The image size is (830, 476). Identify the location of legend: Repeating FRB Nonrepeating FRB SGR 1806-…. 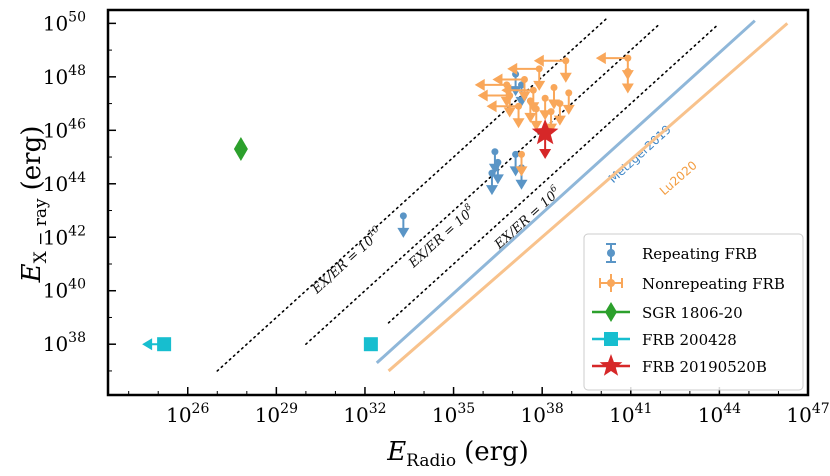
(693, 312).